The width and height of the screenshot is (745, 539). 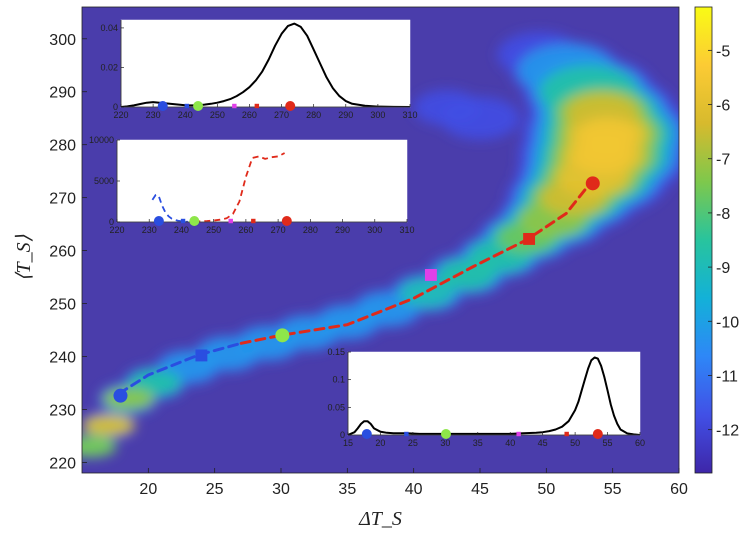 What do you see at coordinates (338, 380) in the screenshot?
I see `inset-y-tick-label: 0.1` at bounding box center [338, 380].